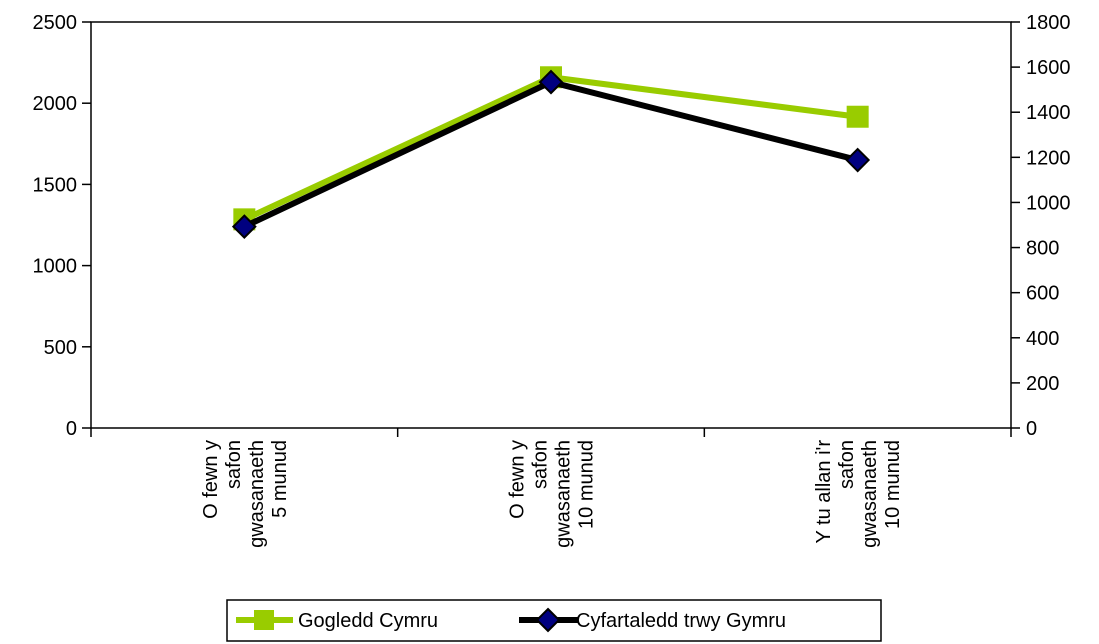  I want to click on x-category-label: 5 munud, so click(280, 479).